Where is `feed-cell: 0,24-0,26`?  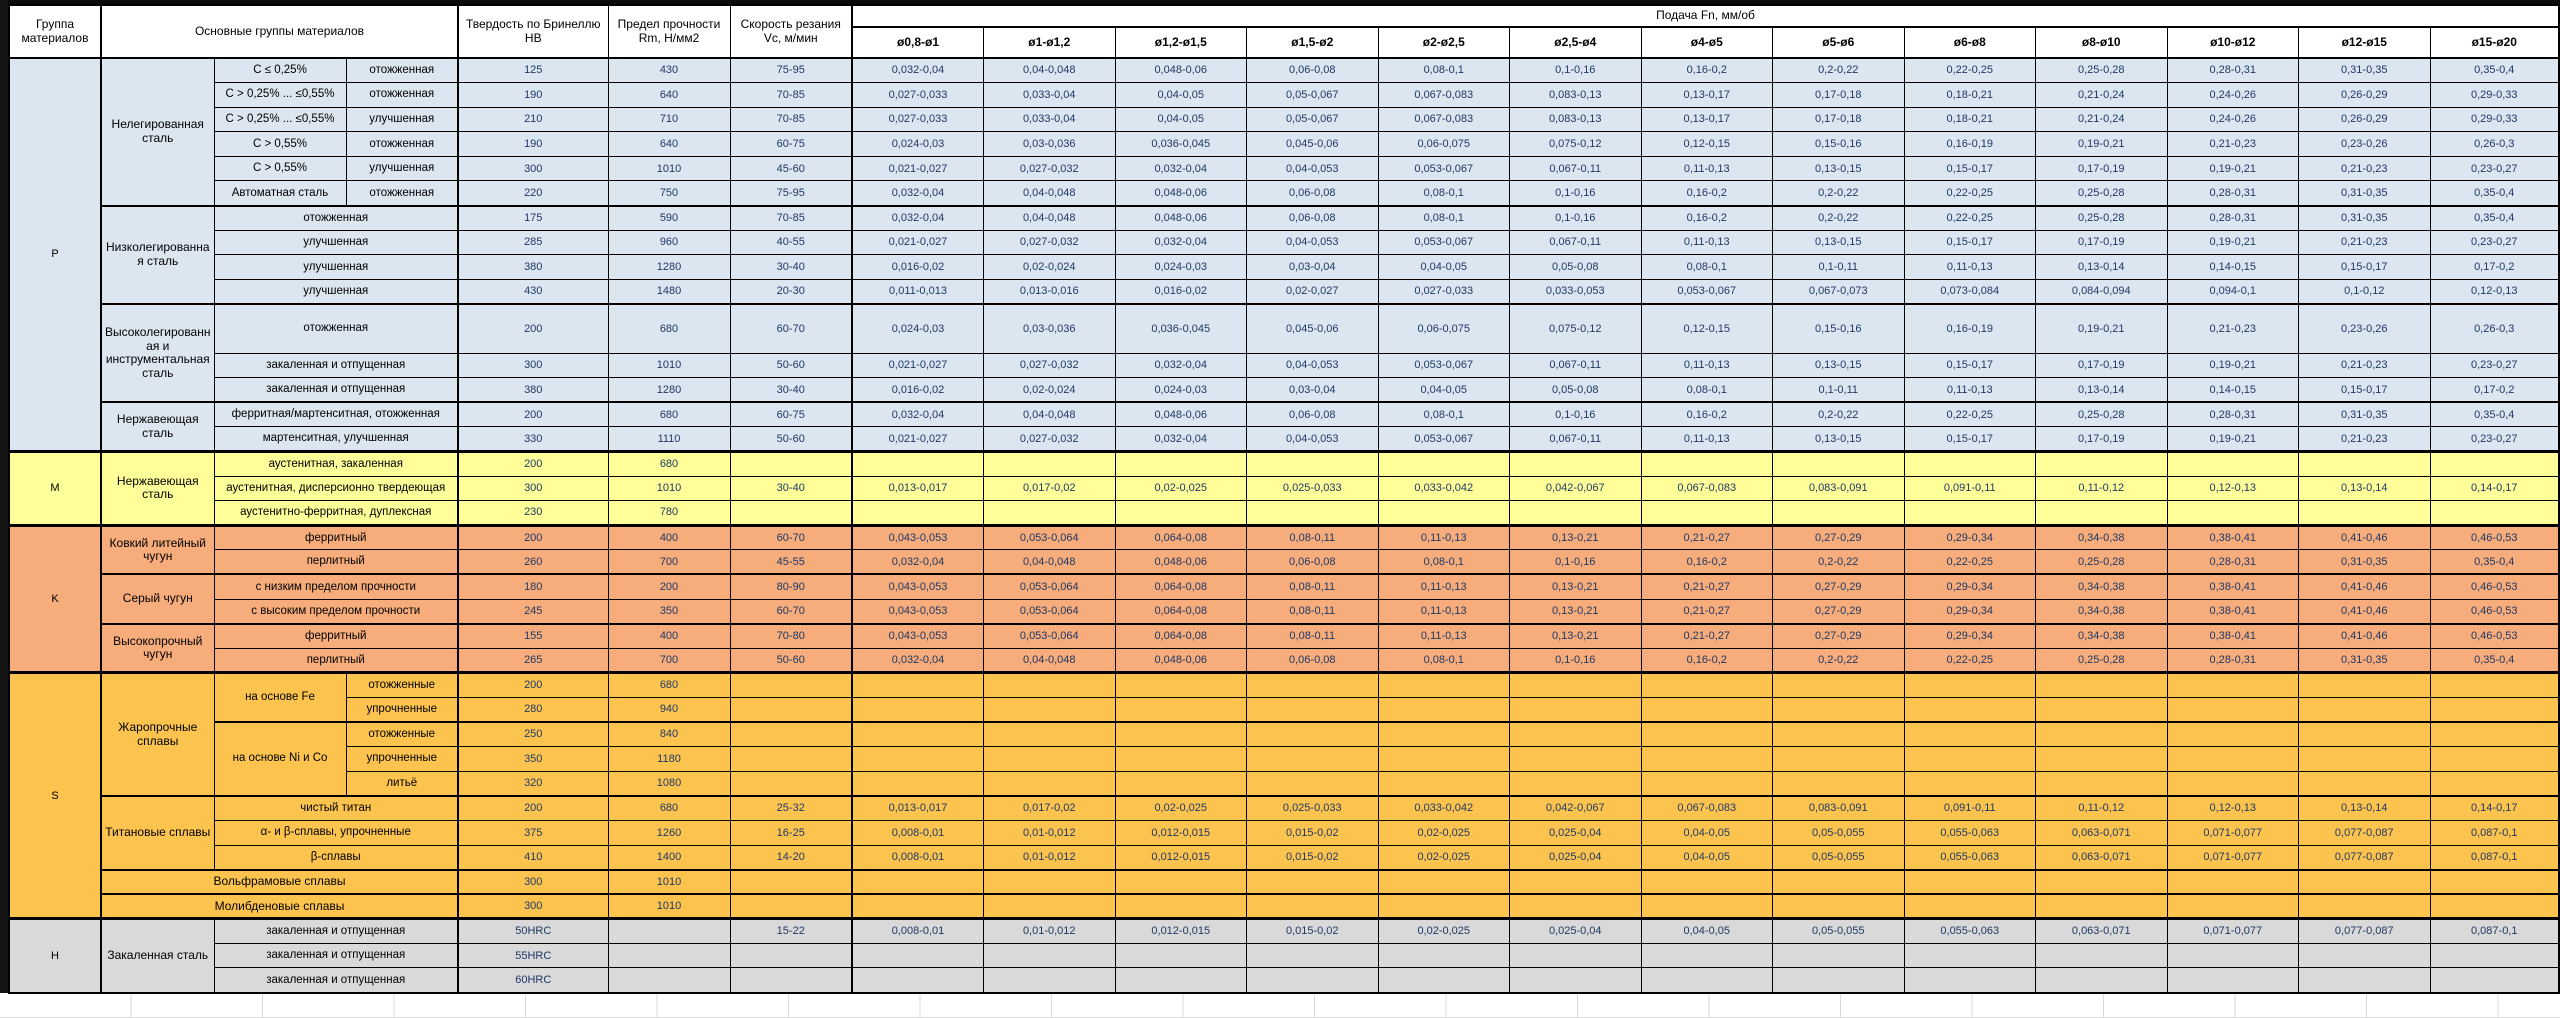 feed-cell: 0,24-0,26 is located at coordinates (2232, 95).